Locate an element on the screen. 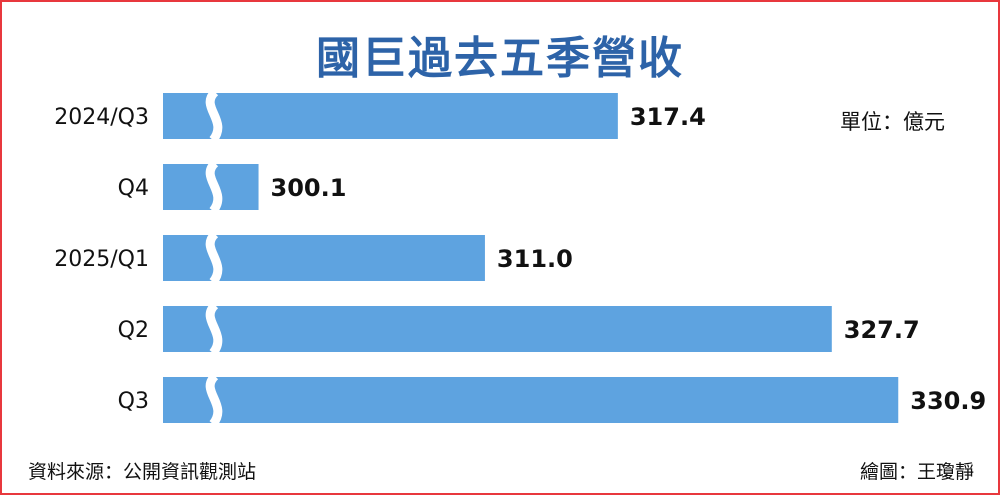 This screenshot has width=1000, height=495. chart-title: 國巨過去五季營收 is located at coordinates (500, 58).